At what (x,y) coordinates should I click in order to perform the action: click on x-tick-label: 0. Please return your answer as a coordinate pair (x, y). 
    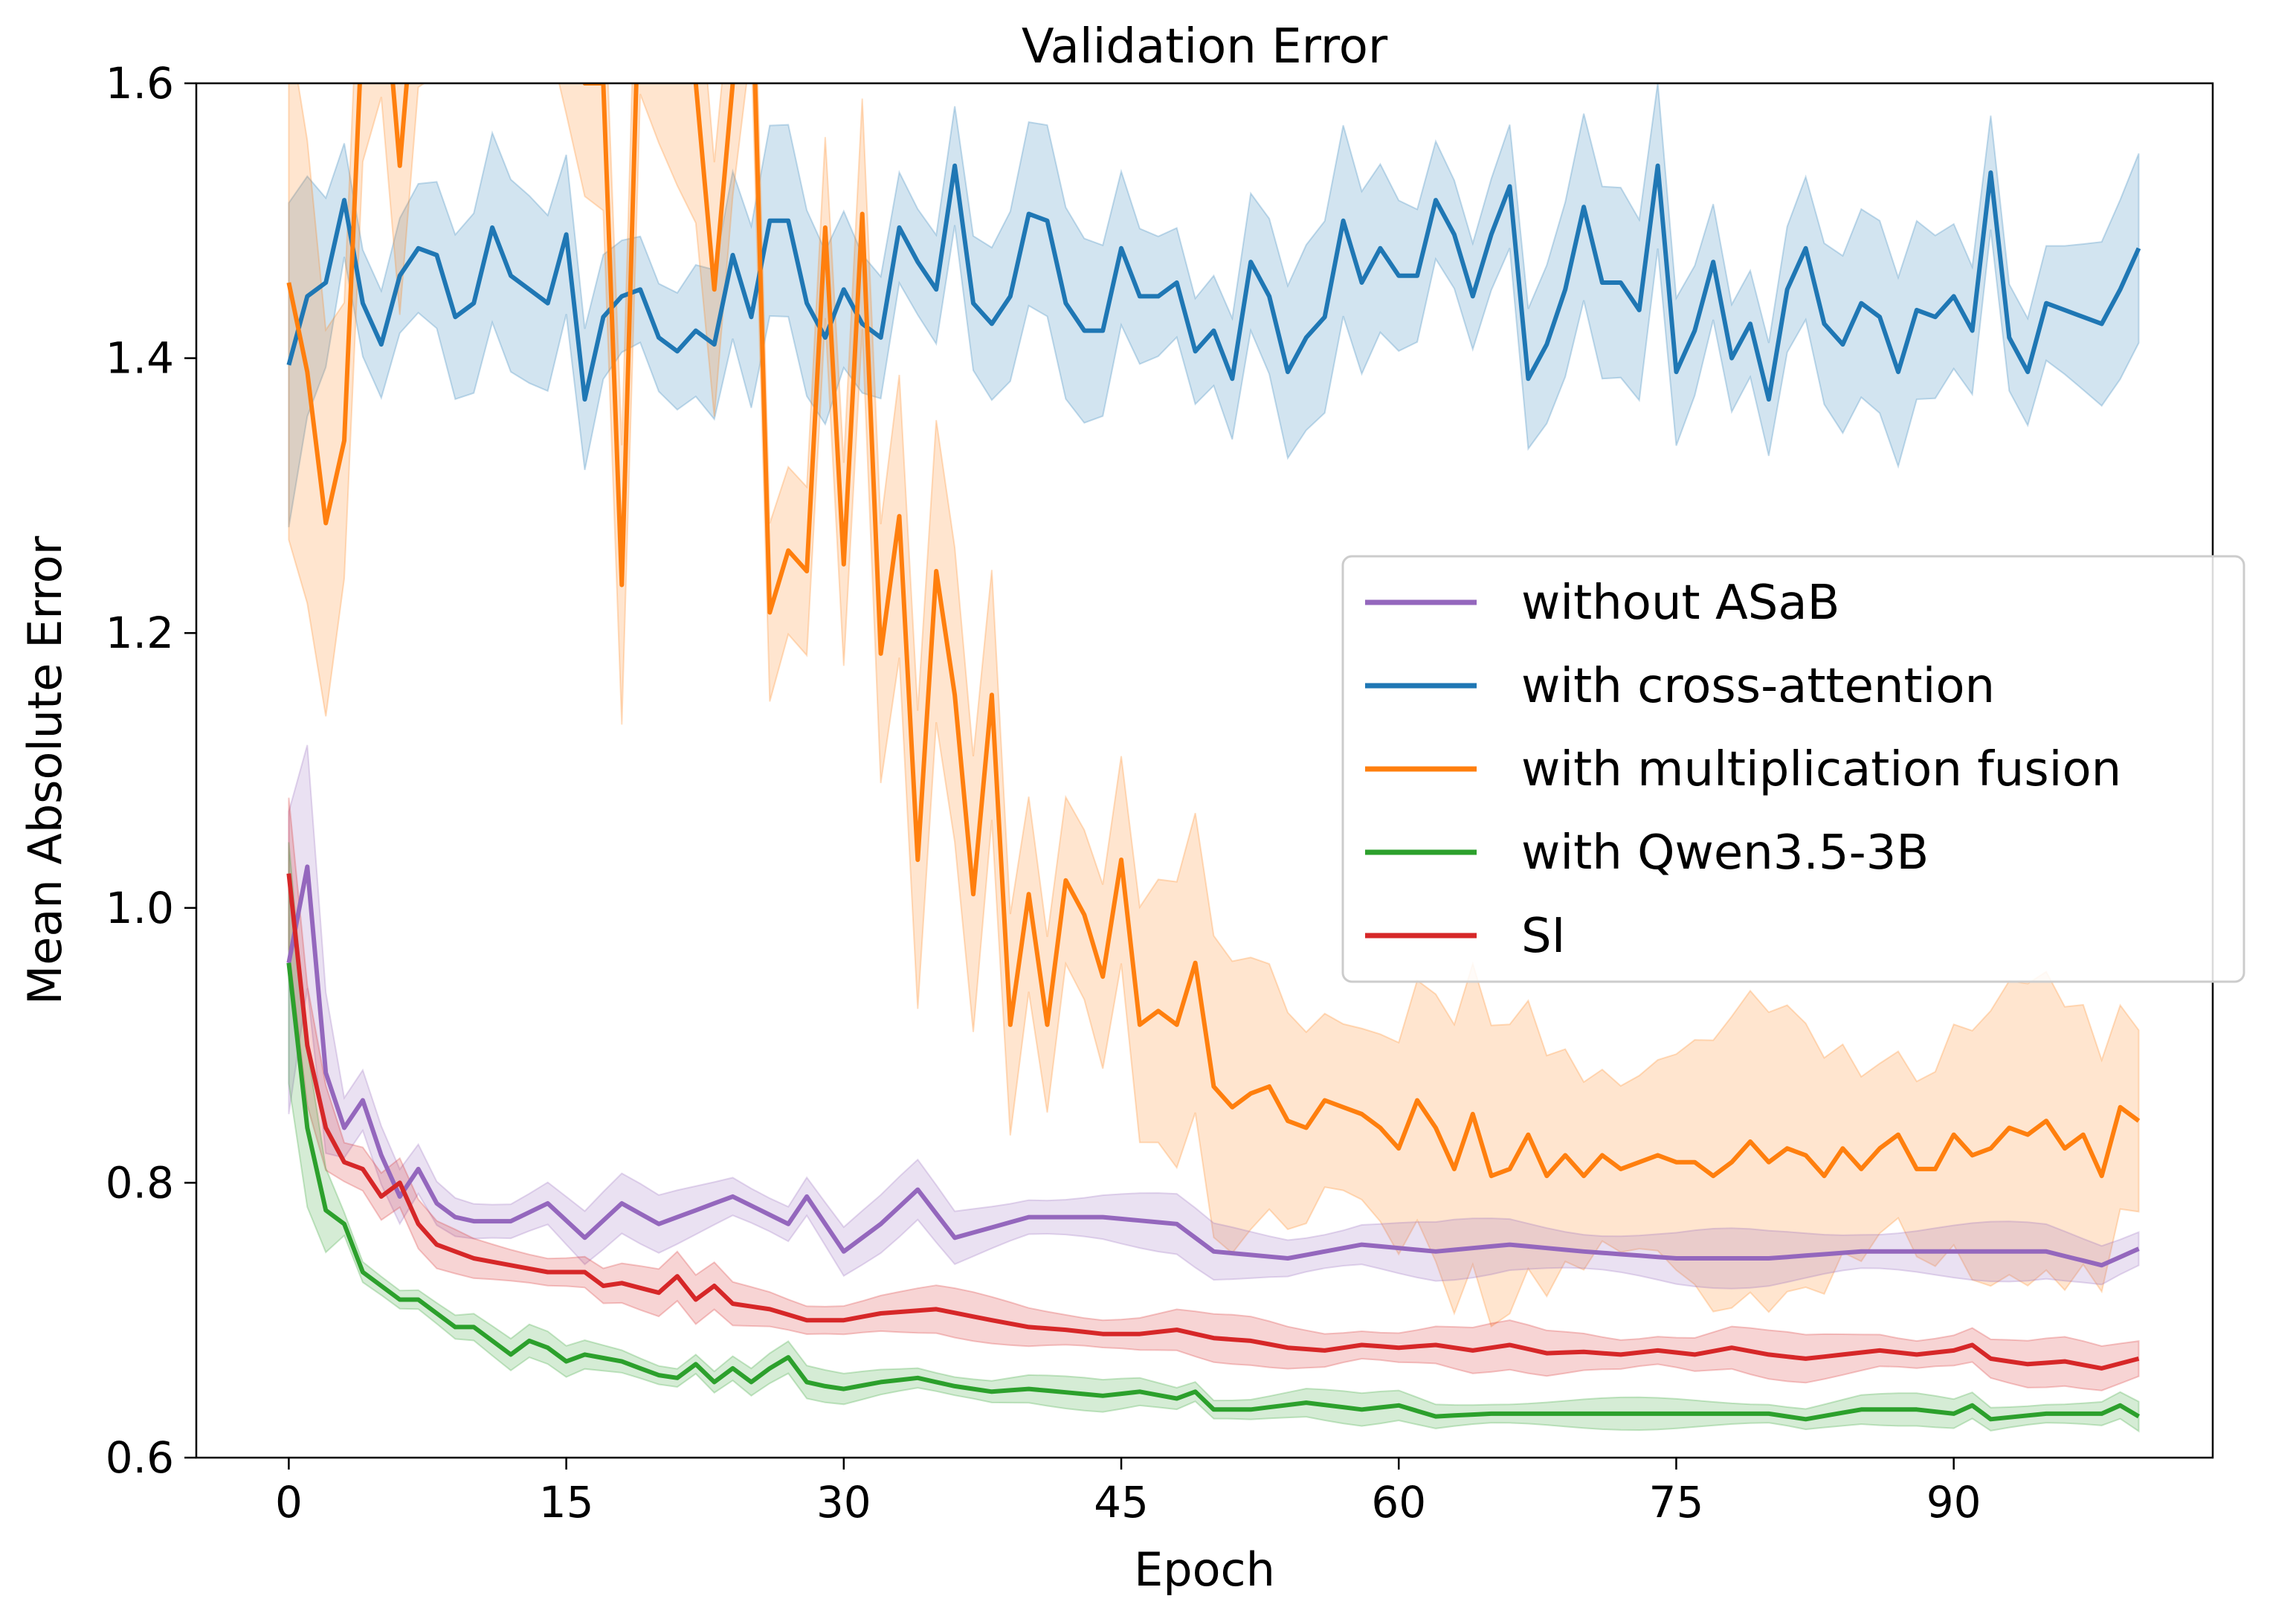
    Looking at the image, I should click on (289, 1502).